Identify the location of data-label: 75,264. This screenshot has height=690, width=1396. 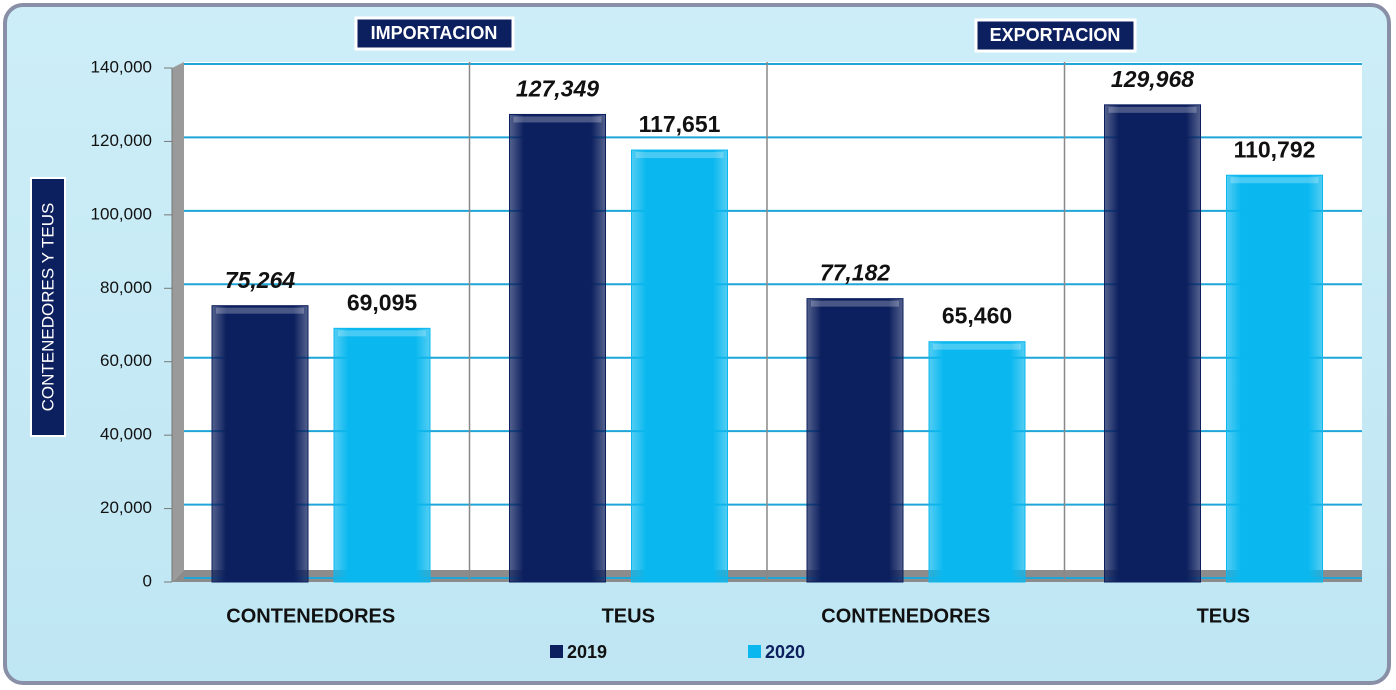
(260, 280).